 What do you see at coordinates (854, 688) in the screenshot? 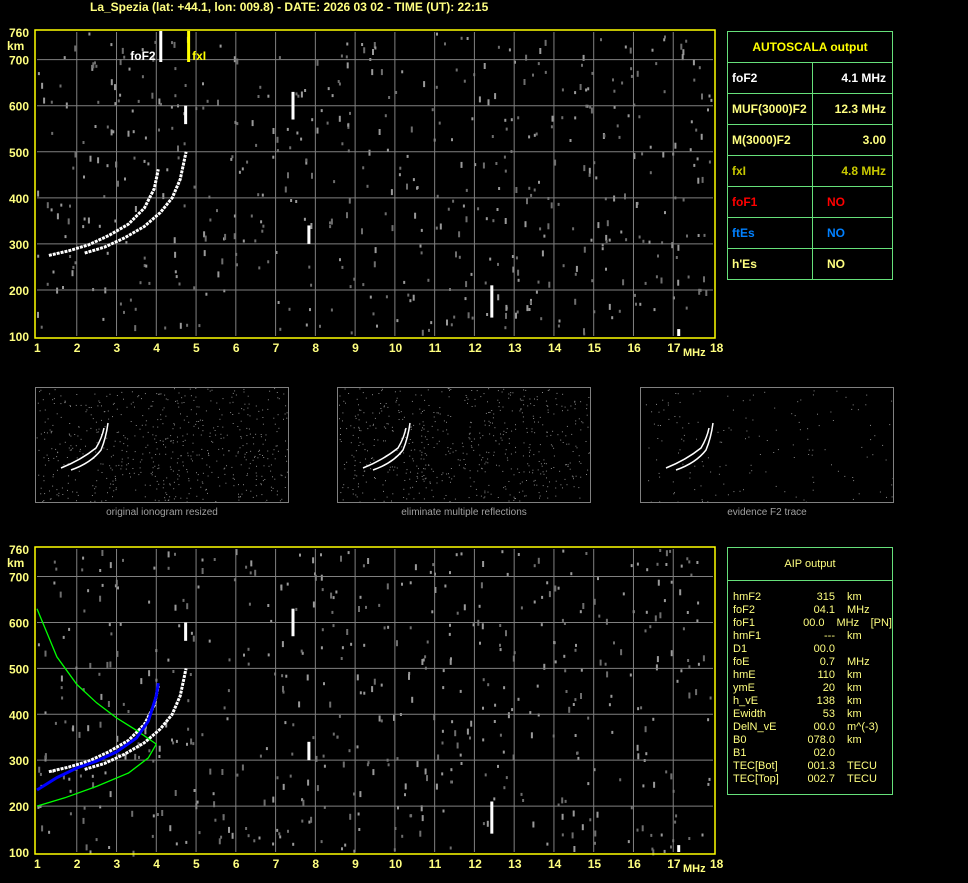
I see `aip-unit: km` at bounding box center [854, 688].